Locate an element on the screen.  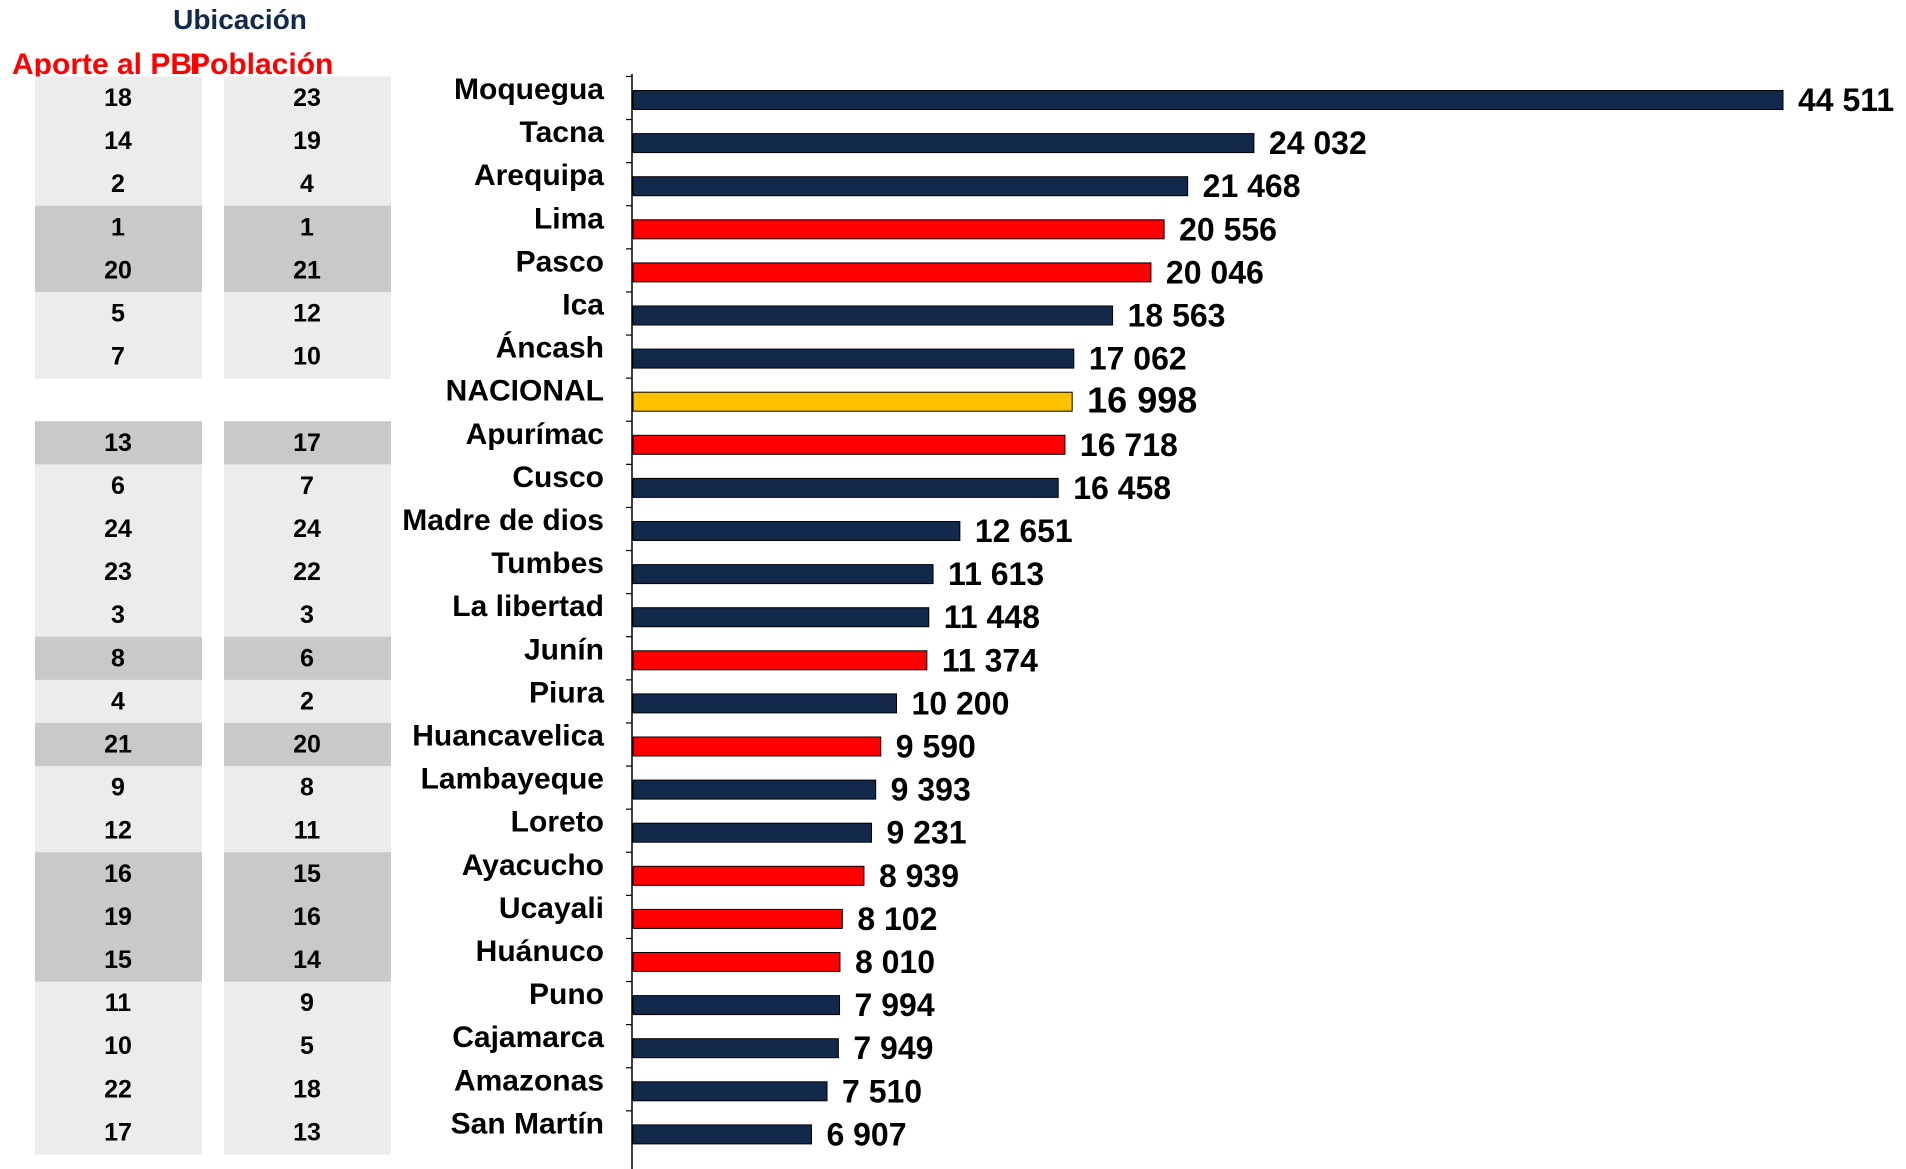
rank-poblacion-value: 10 is located at coordinates (307, 357).